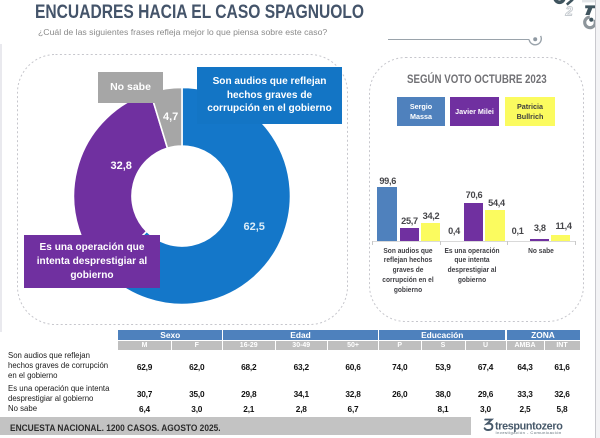 The width and height of the screenshot is (600, 438). Describe the element at coordinates (569, 10) in the screenshot. I see `svg-text: 2` at that location.